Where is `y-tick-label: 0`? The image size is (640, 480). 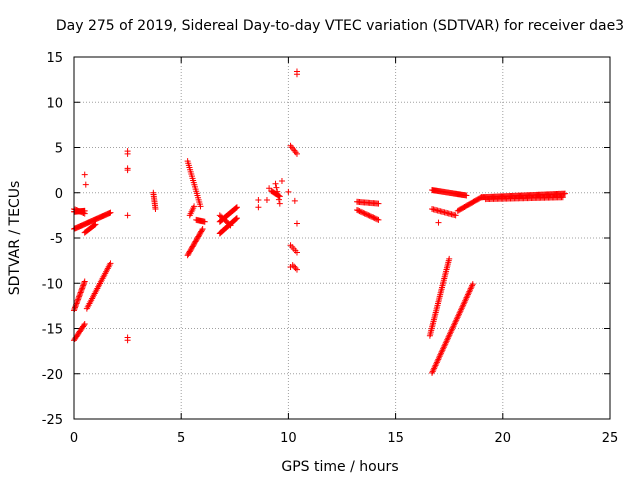
y-tick-label: 0 is located at coordinates (59, 194).